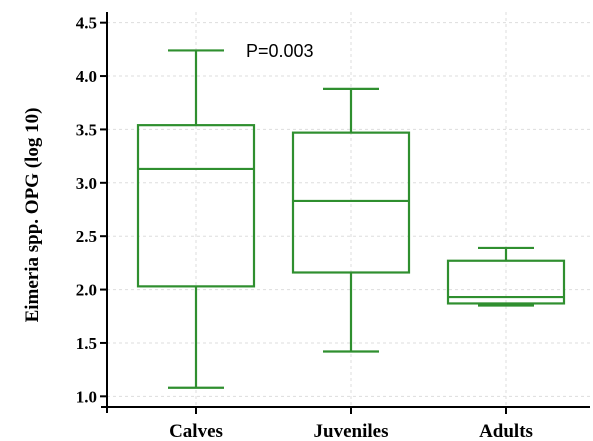  What do you see at coordinates (506, 276) in the screenshot?
I see `box-adults` at bounding box center [506, 276].